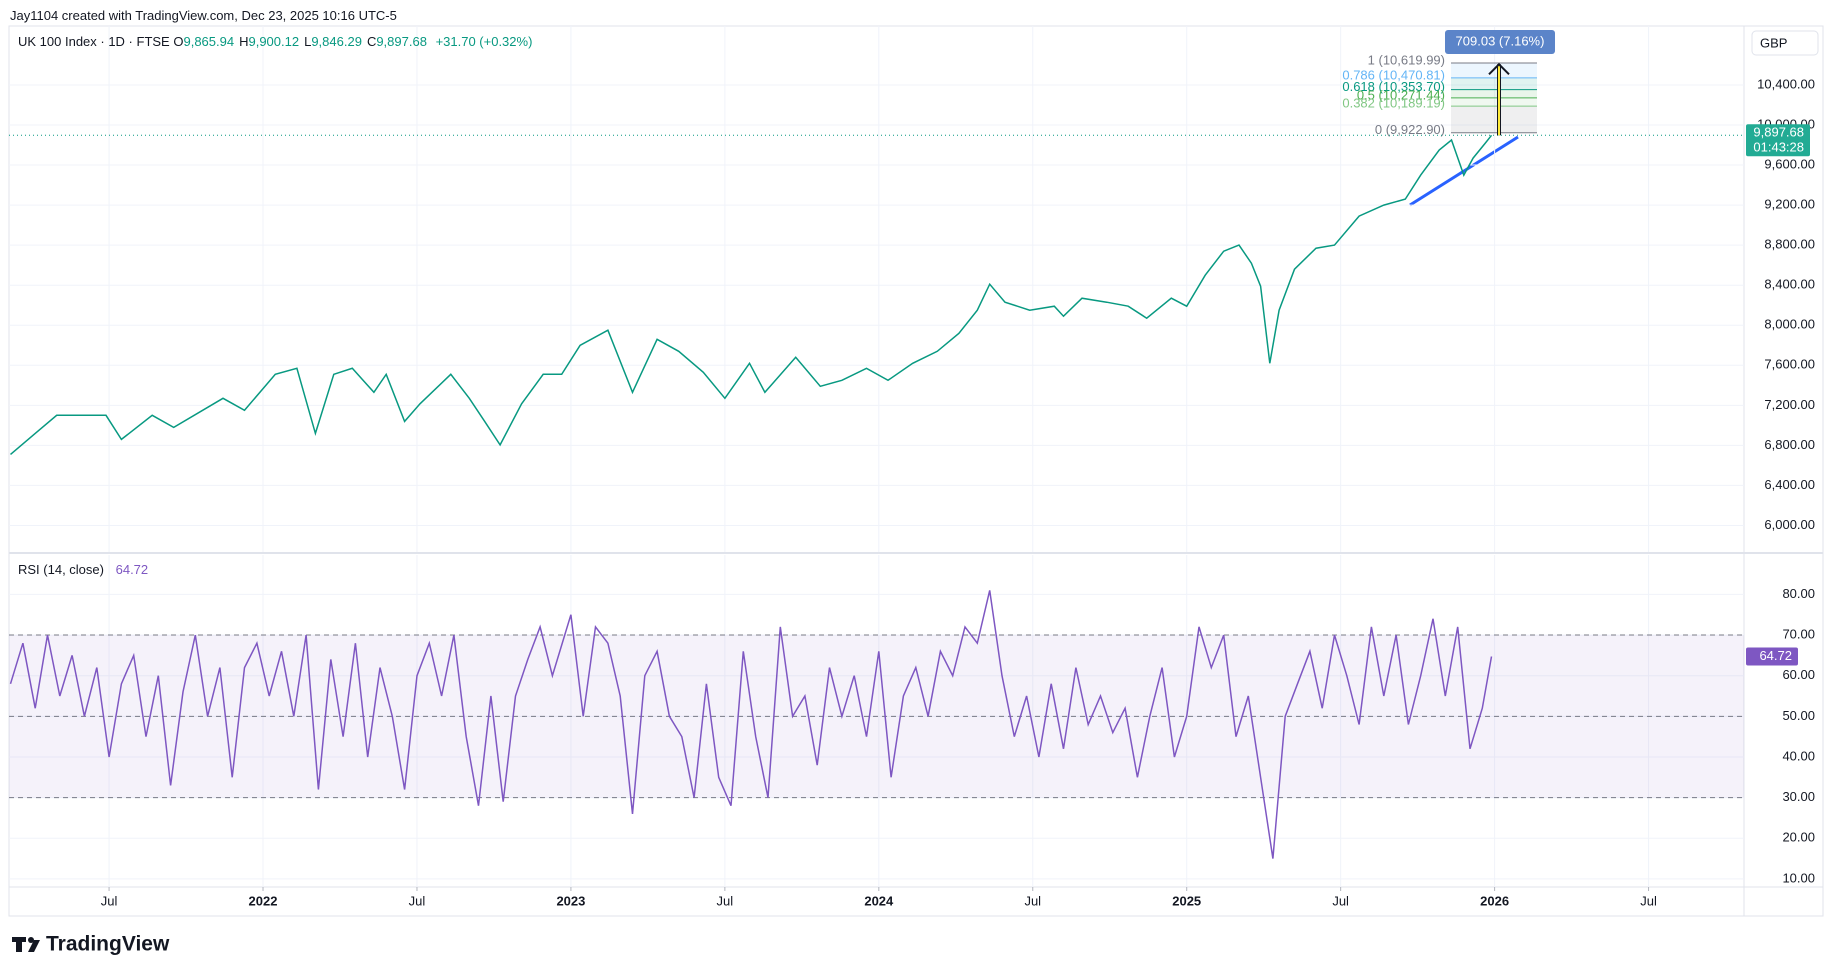 Image resolution: width=1835 pixels, height=975 pixels. What do you see at coordinates (1464, 171) in the screenshot?
I see `trendline` at bounding box center [1464, 171].